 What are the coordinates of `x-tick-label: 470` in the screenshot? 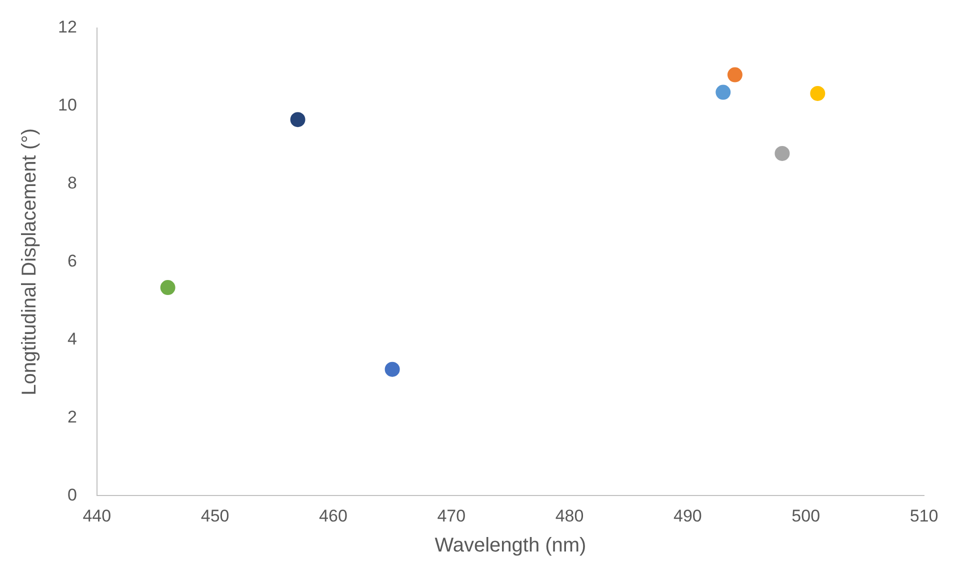 It's located at (451, 516).